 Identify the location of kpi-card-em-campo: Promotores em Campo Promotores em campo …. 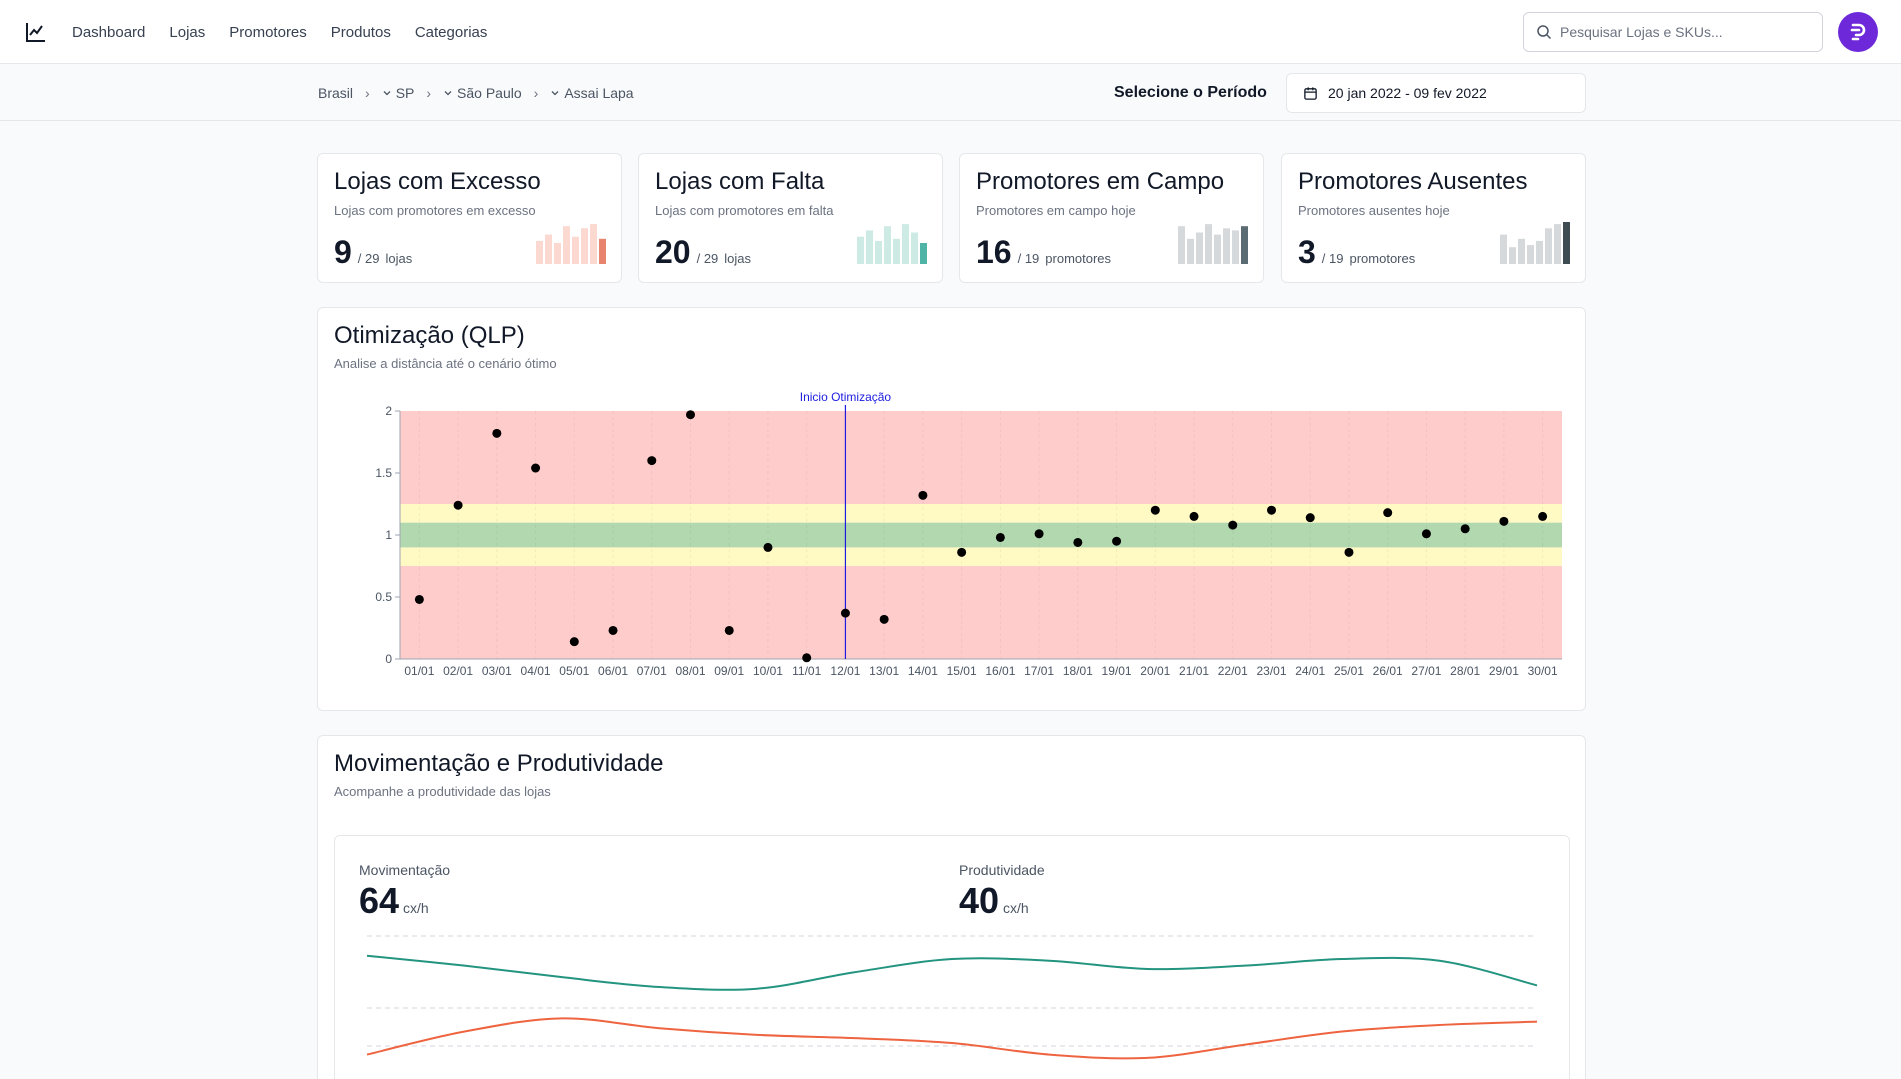
(1111, 218).